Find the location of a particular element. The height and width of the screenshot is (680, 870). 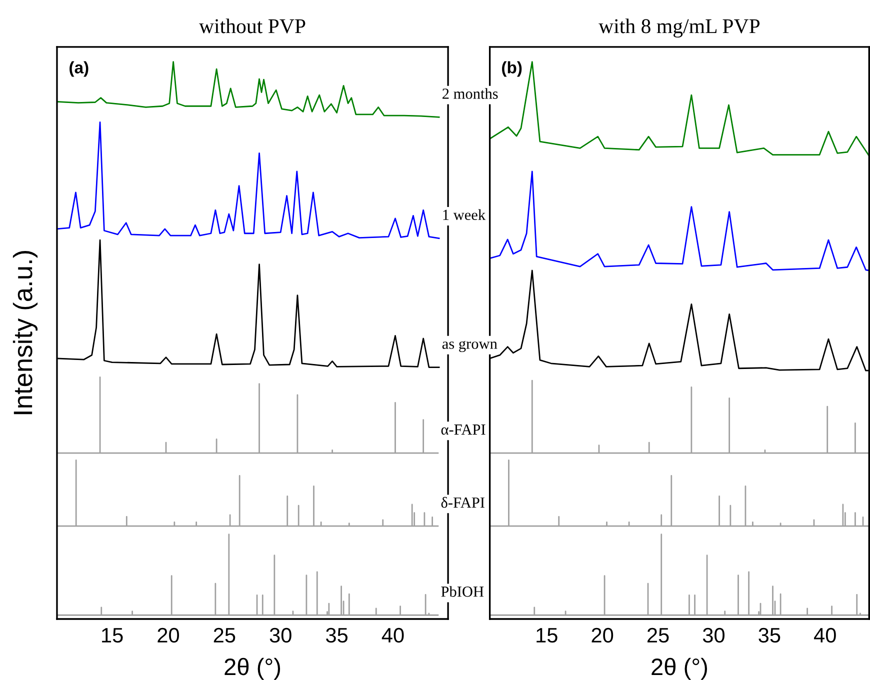

series-label: 2 months is located at coordinates (470, 93).